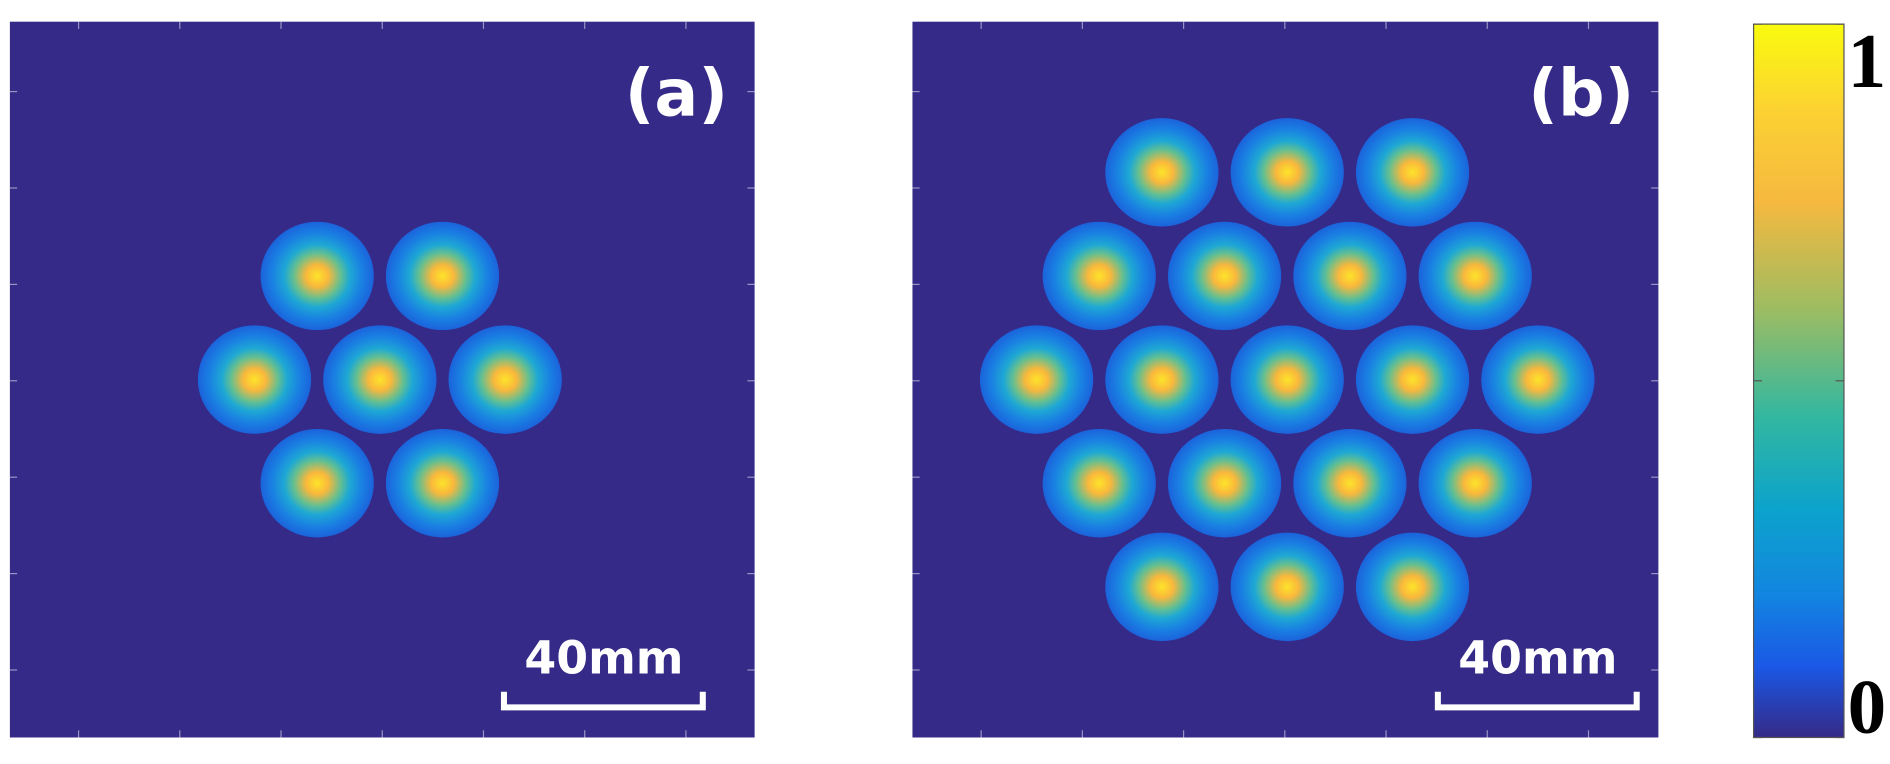  Describe the element at coordinates (1867, 61) in the screenshot. I see `colorbar-max-label: 1` at that location.